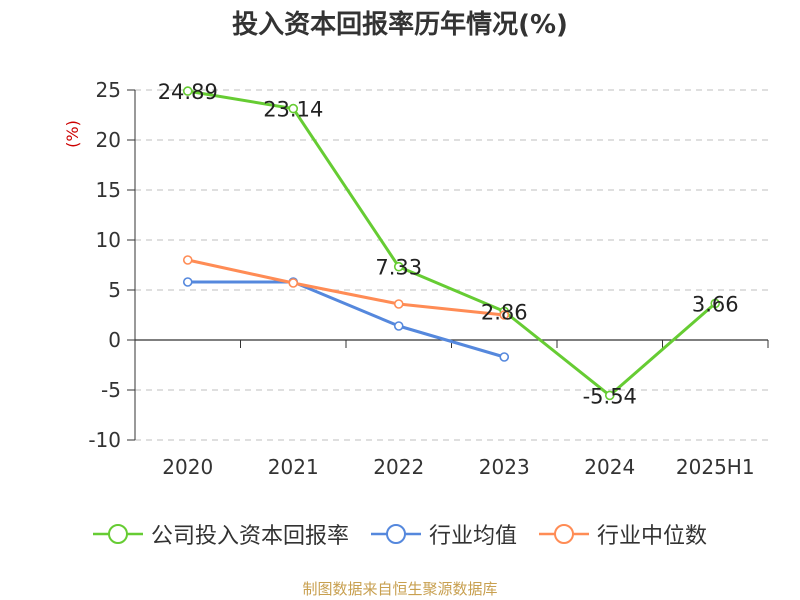 Image resolution: width=800 pixels, height=600 pixels. I want to click on chart-title: 投入资本回报率历年情况(%), so click(400, 25).